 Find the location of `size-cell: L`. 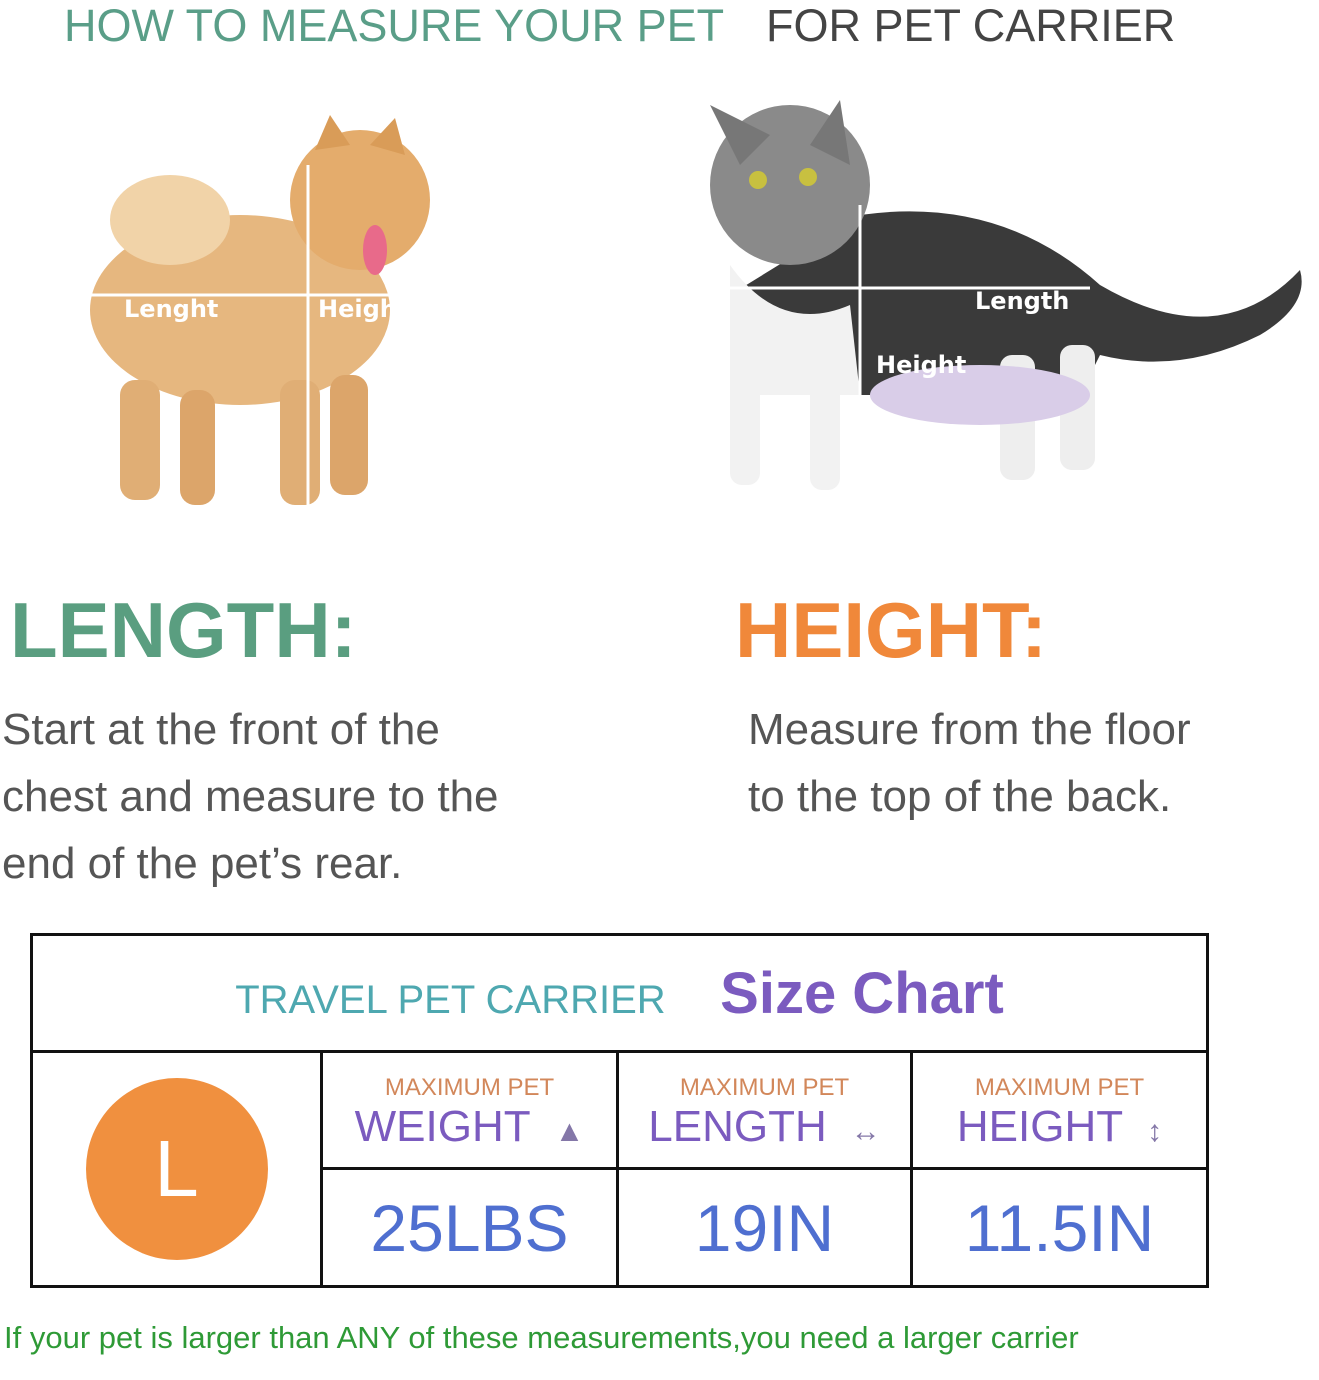

size-cell: L is located at coordinates (176, 1169).